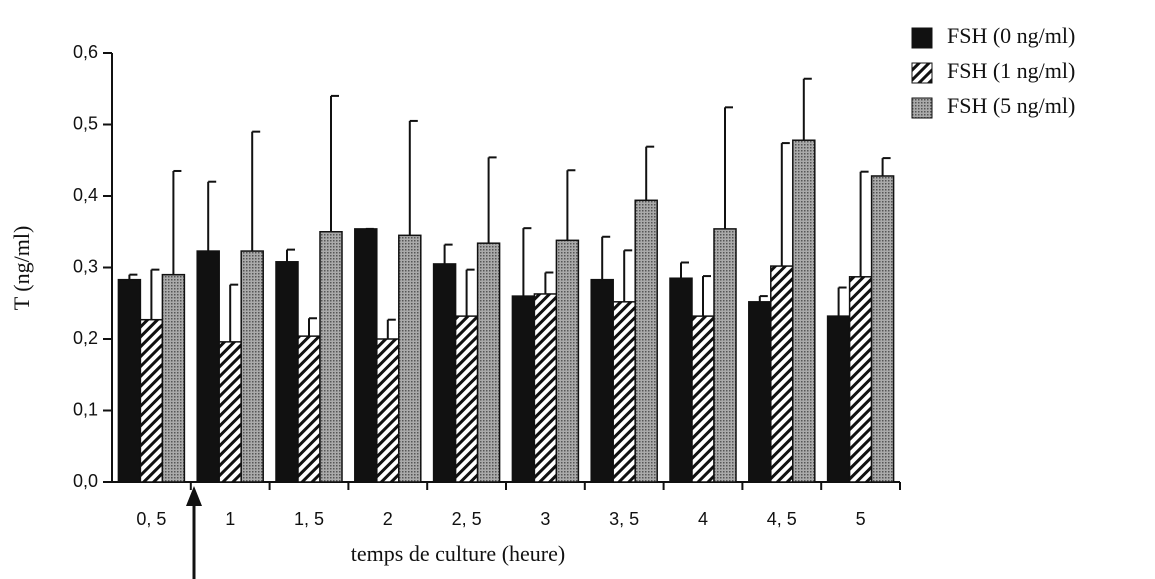 Image resolution: width=1155 pixels, height=579 pixels. What do you see at coordinates (624, 519) in the screenshot?
I see `x-tick-label: 3, 5` at bounding box center [624, 519].